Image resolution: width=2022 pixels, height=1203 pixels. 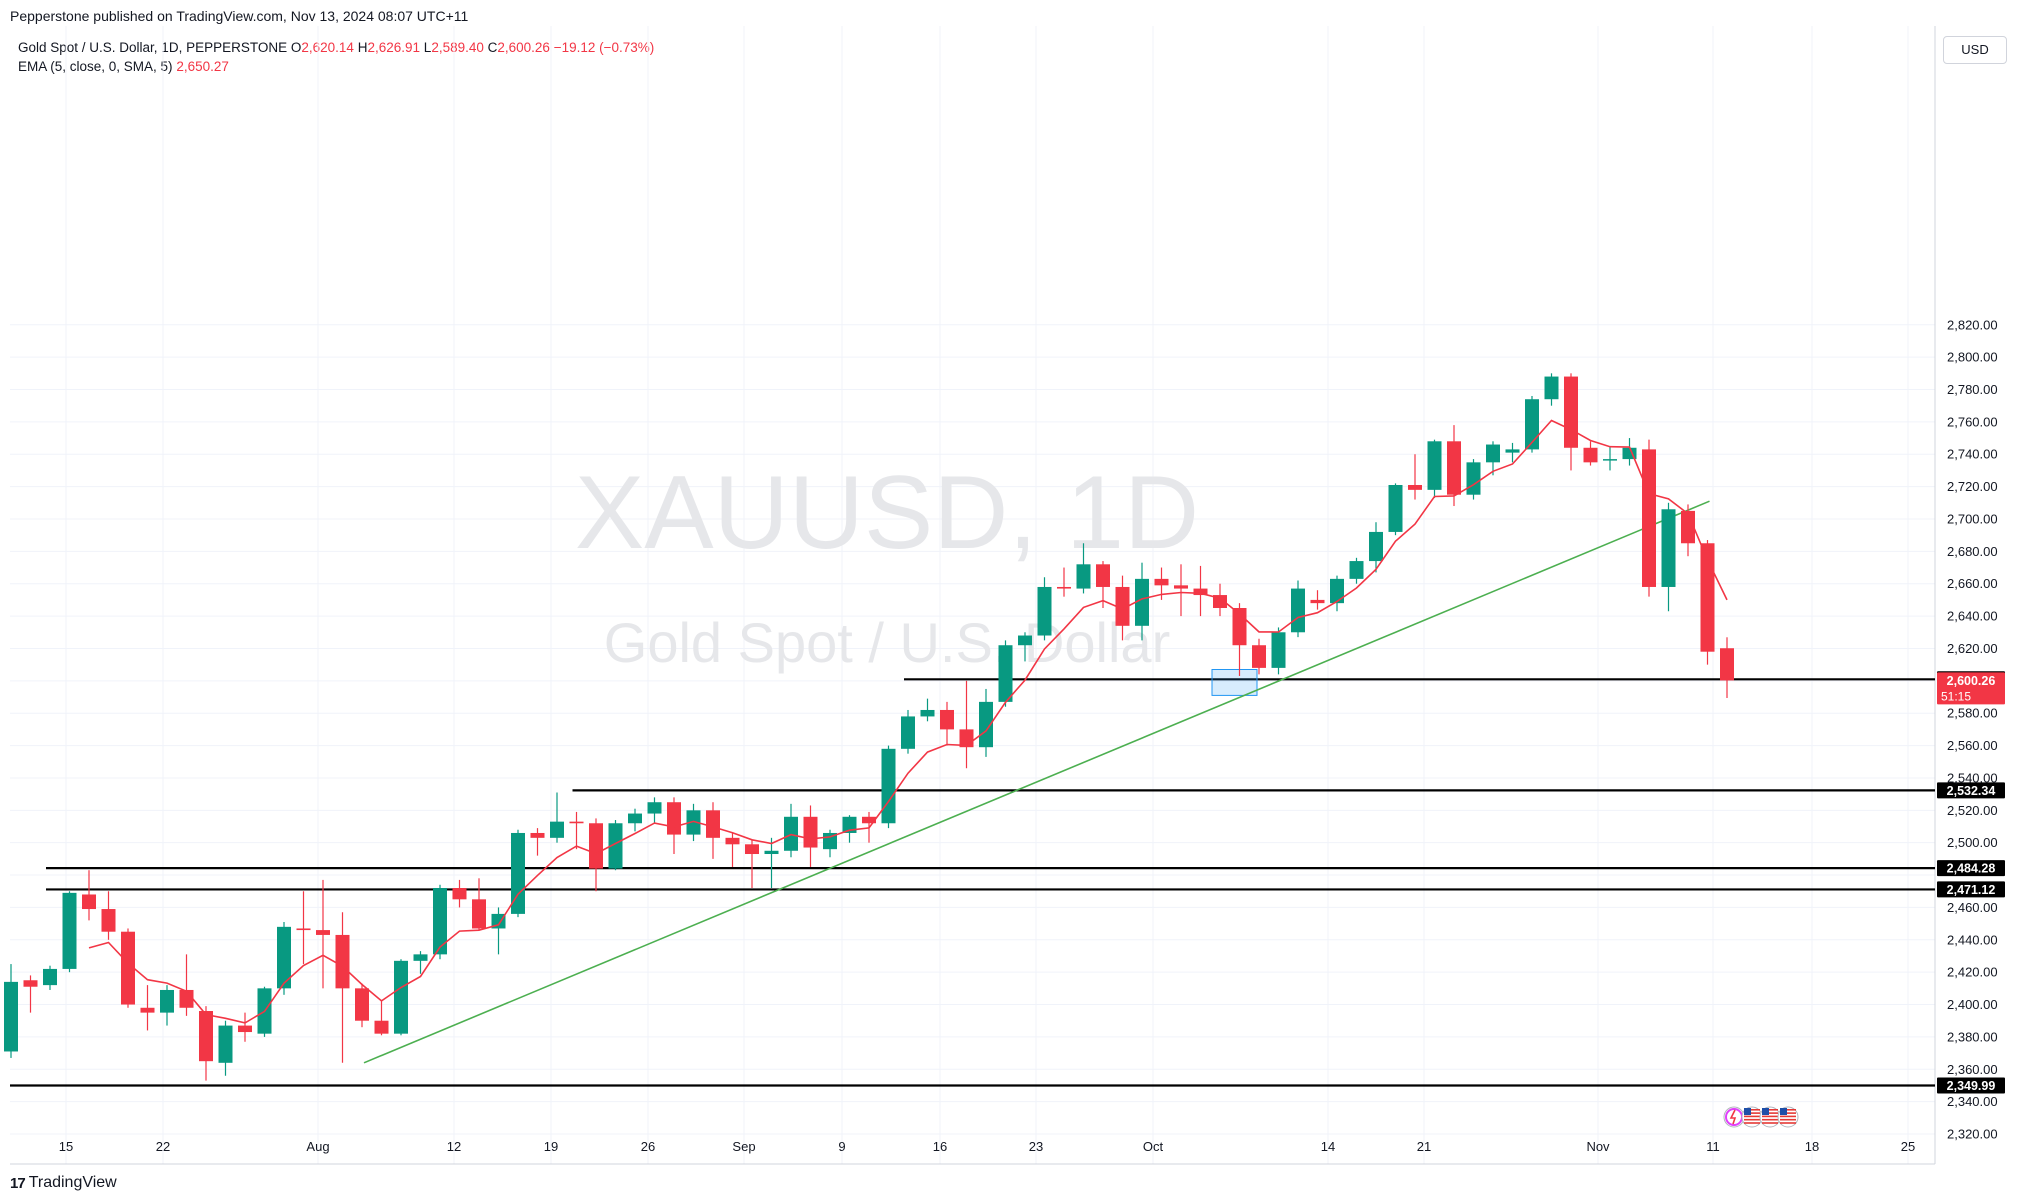 What do you see at coordinates (1956, 696) in the screenshot?
I see `countdown-label: 51:15` at bounding box center [1956, 696].